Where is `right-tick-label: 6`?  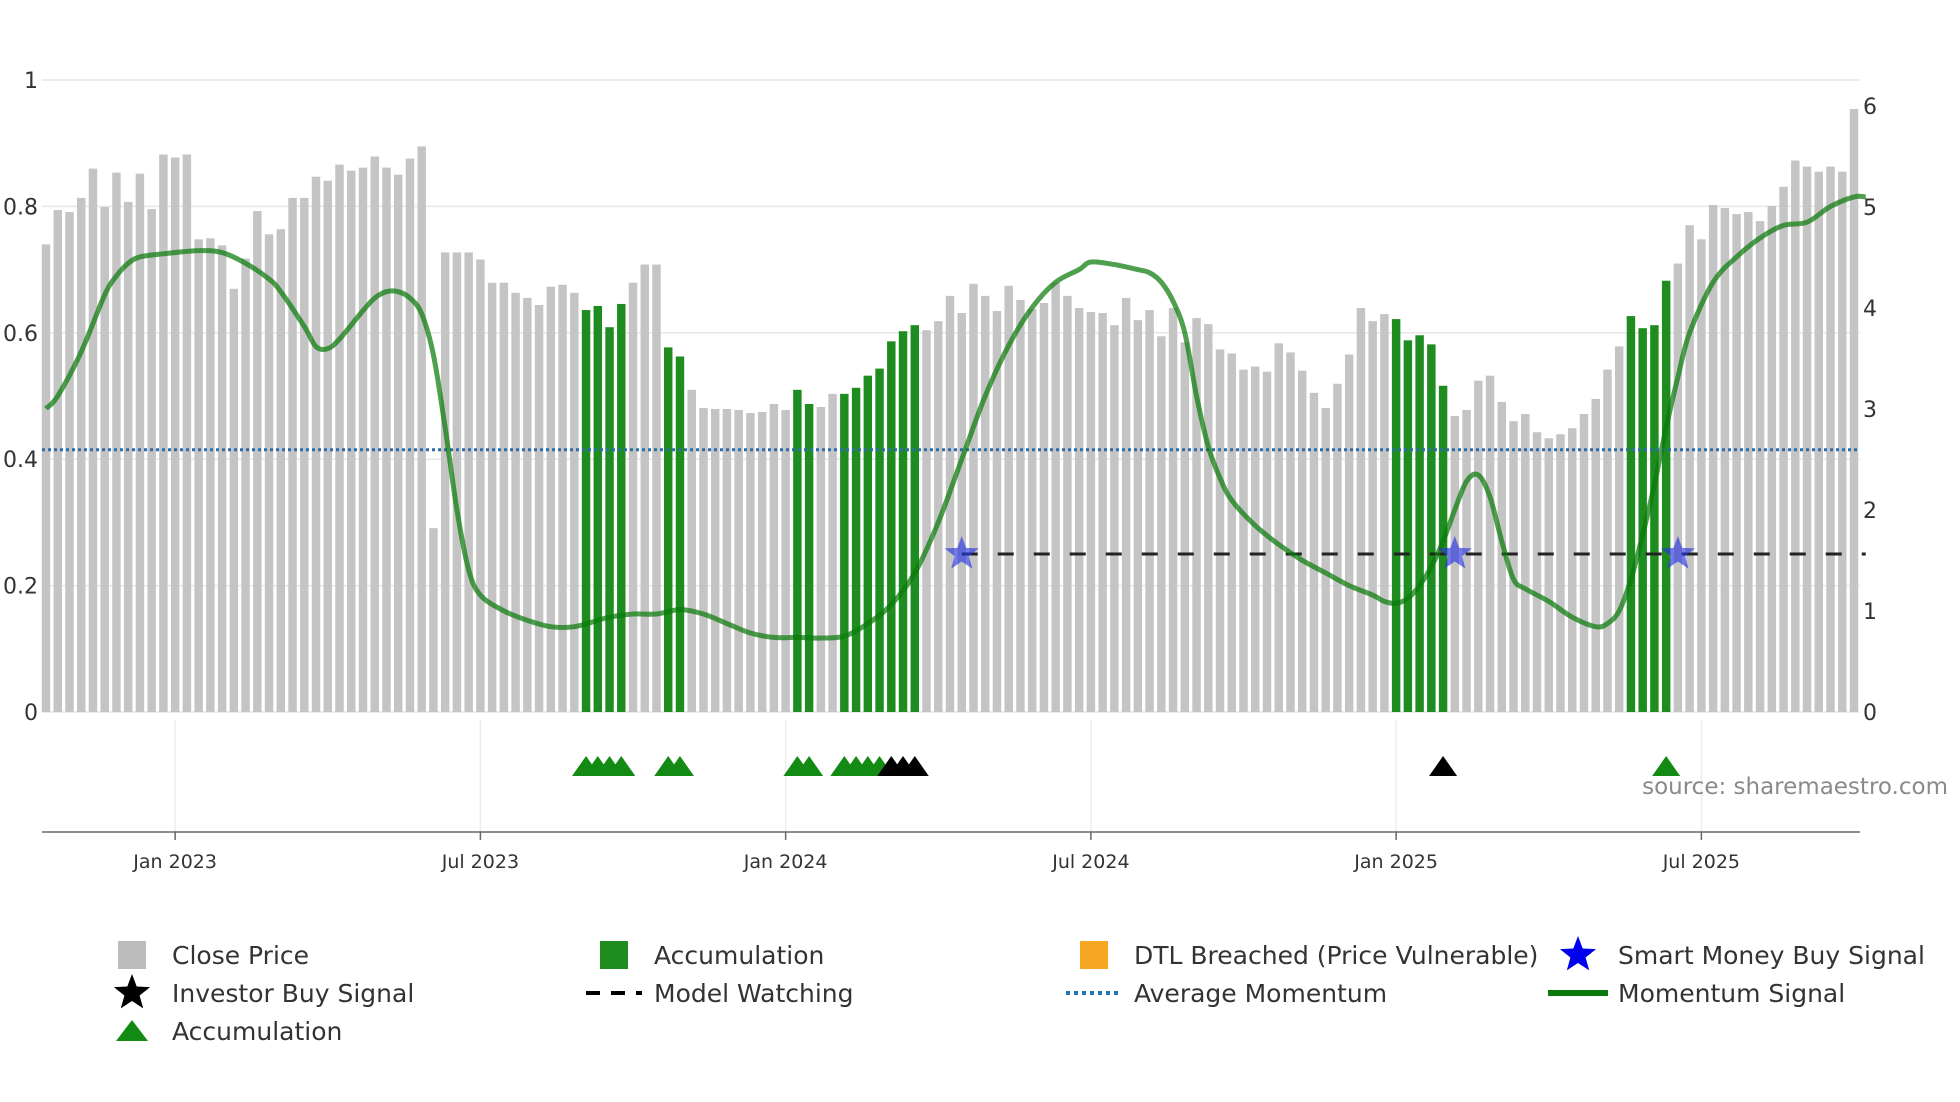
right-tick-label: 6 is located at coordinates (1870, 107).